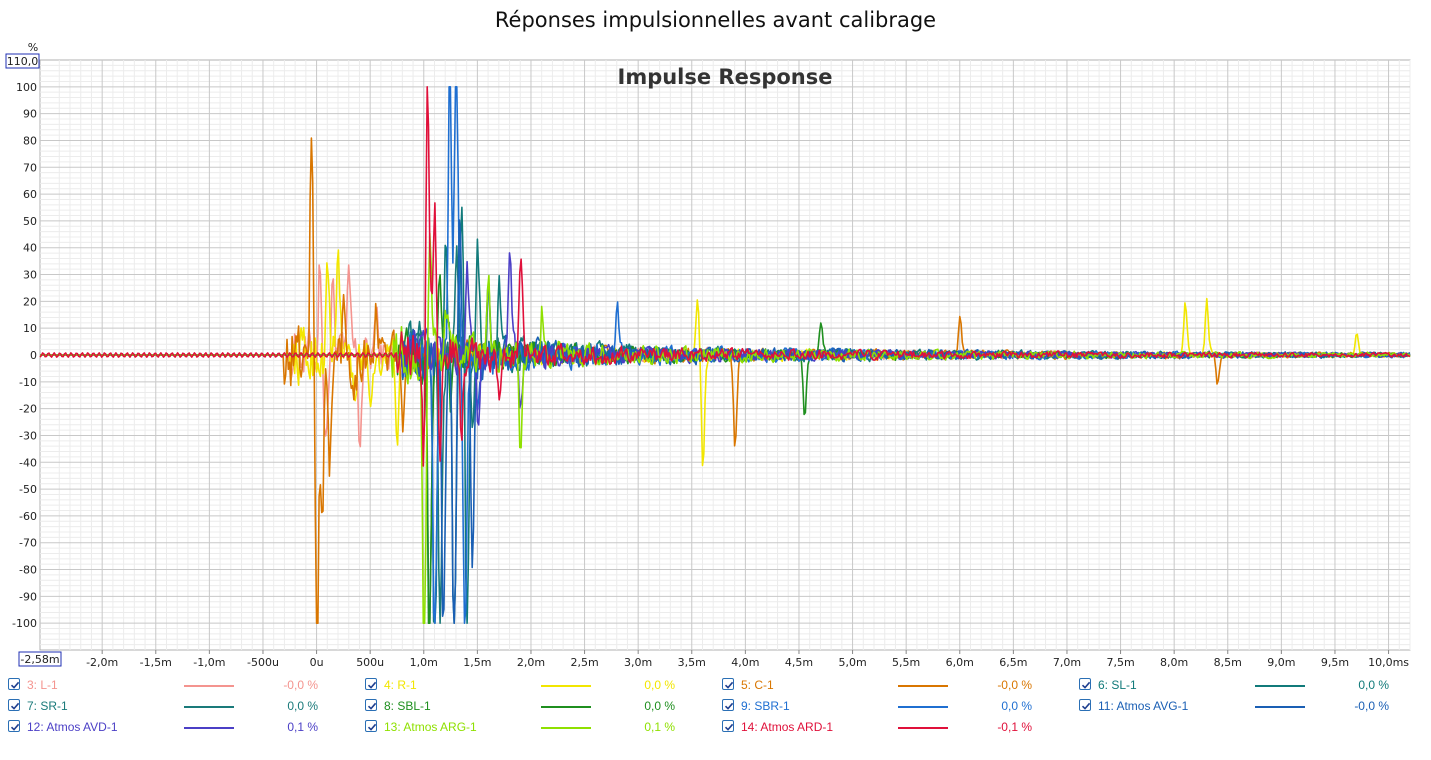 The height and width of the screenshot is (760, 1431). What do you see at coordinates (1014, 727) in the screenshot?
I see `legend-value: -0,1 %` at bounding box center [1014, 727].